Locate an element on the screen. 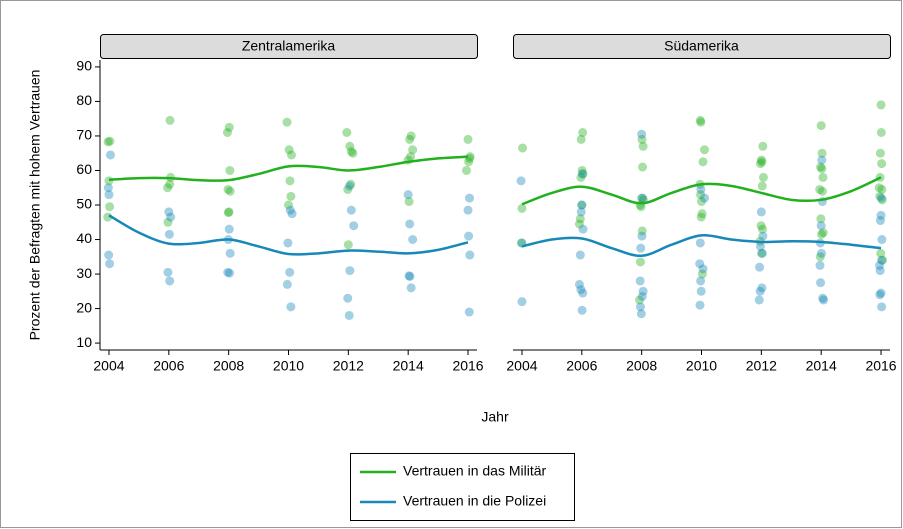  legend-label: Vertrauen in das Militär is located at coordinates (475, 471).